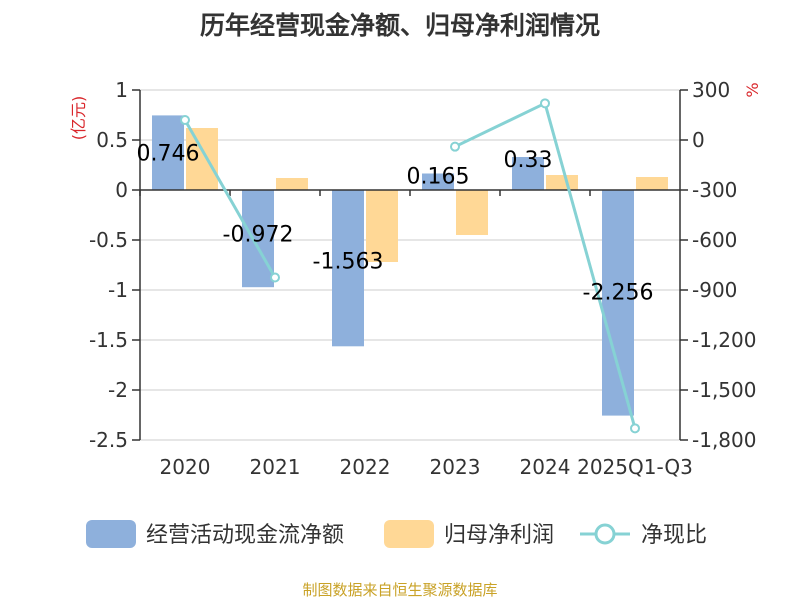 Image resolution: width=800 pixels, height=600 pixels. I want to click on category-label: 2022, so click(365, 467).